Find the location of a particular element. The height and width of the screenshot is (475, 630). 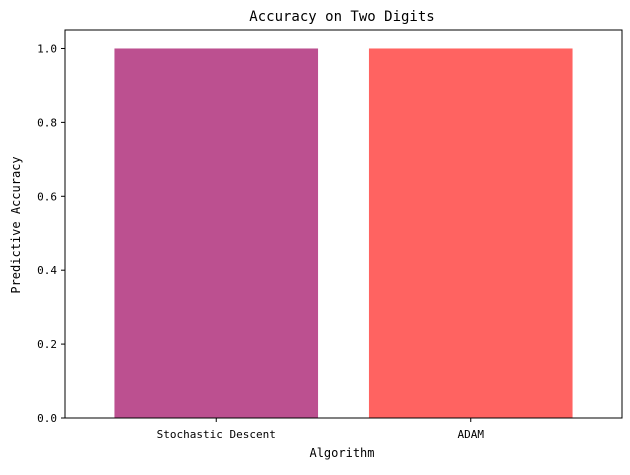

y-tick-label: 0.6 is located at coordinates (47, 196).